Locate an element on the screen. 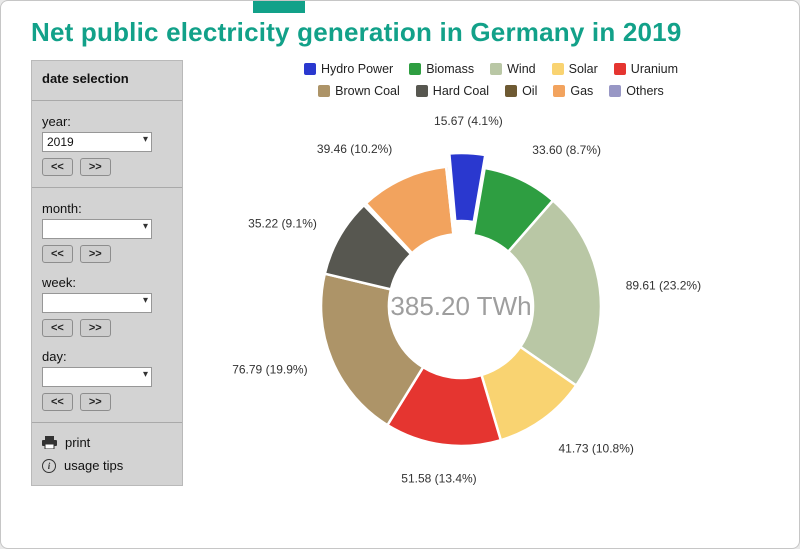  slice-value-label-wind: 89.61 (23.2%) is located at coordinates (663, 285).